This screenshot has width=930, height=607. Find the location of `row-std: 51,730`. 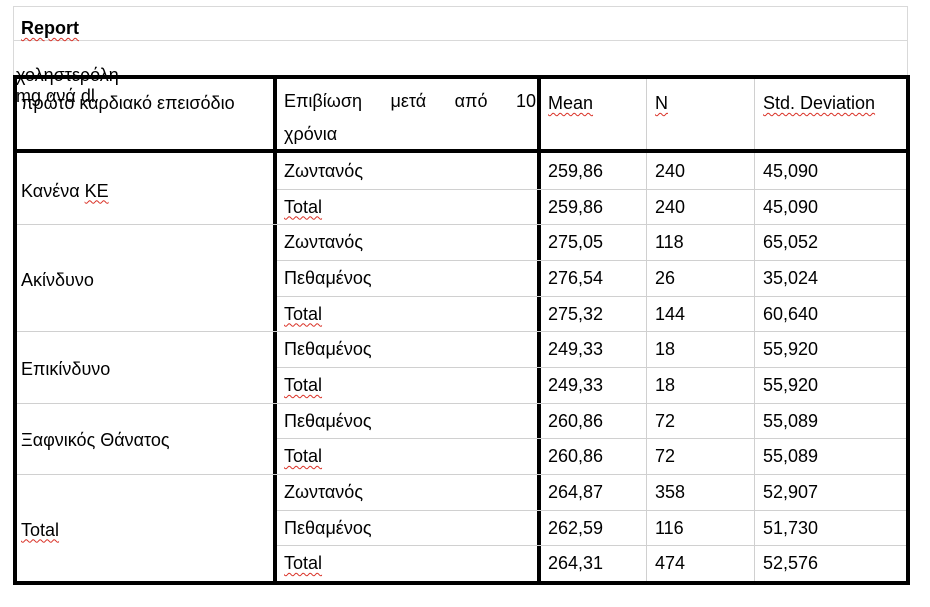

row-std: 51,730 is located at coordinates (791, 527).